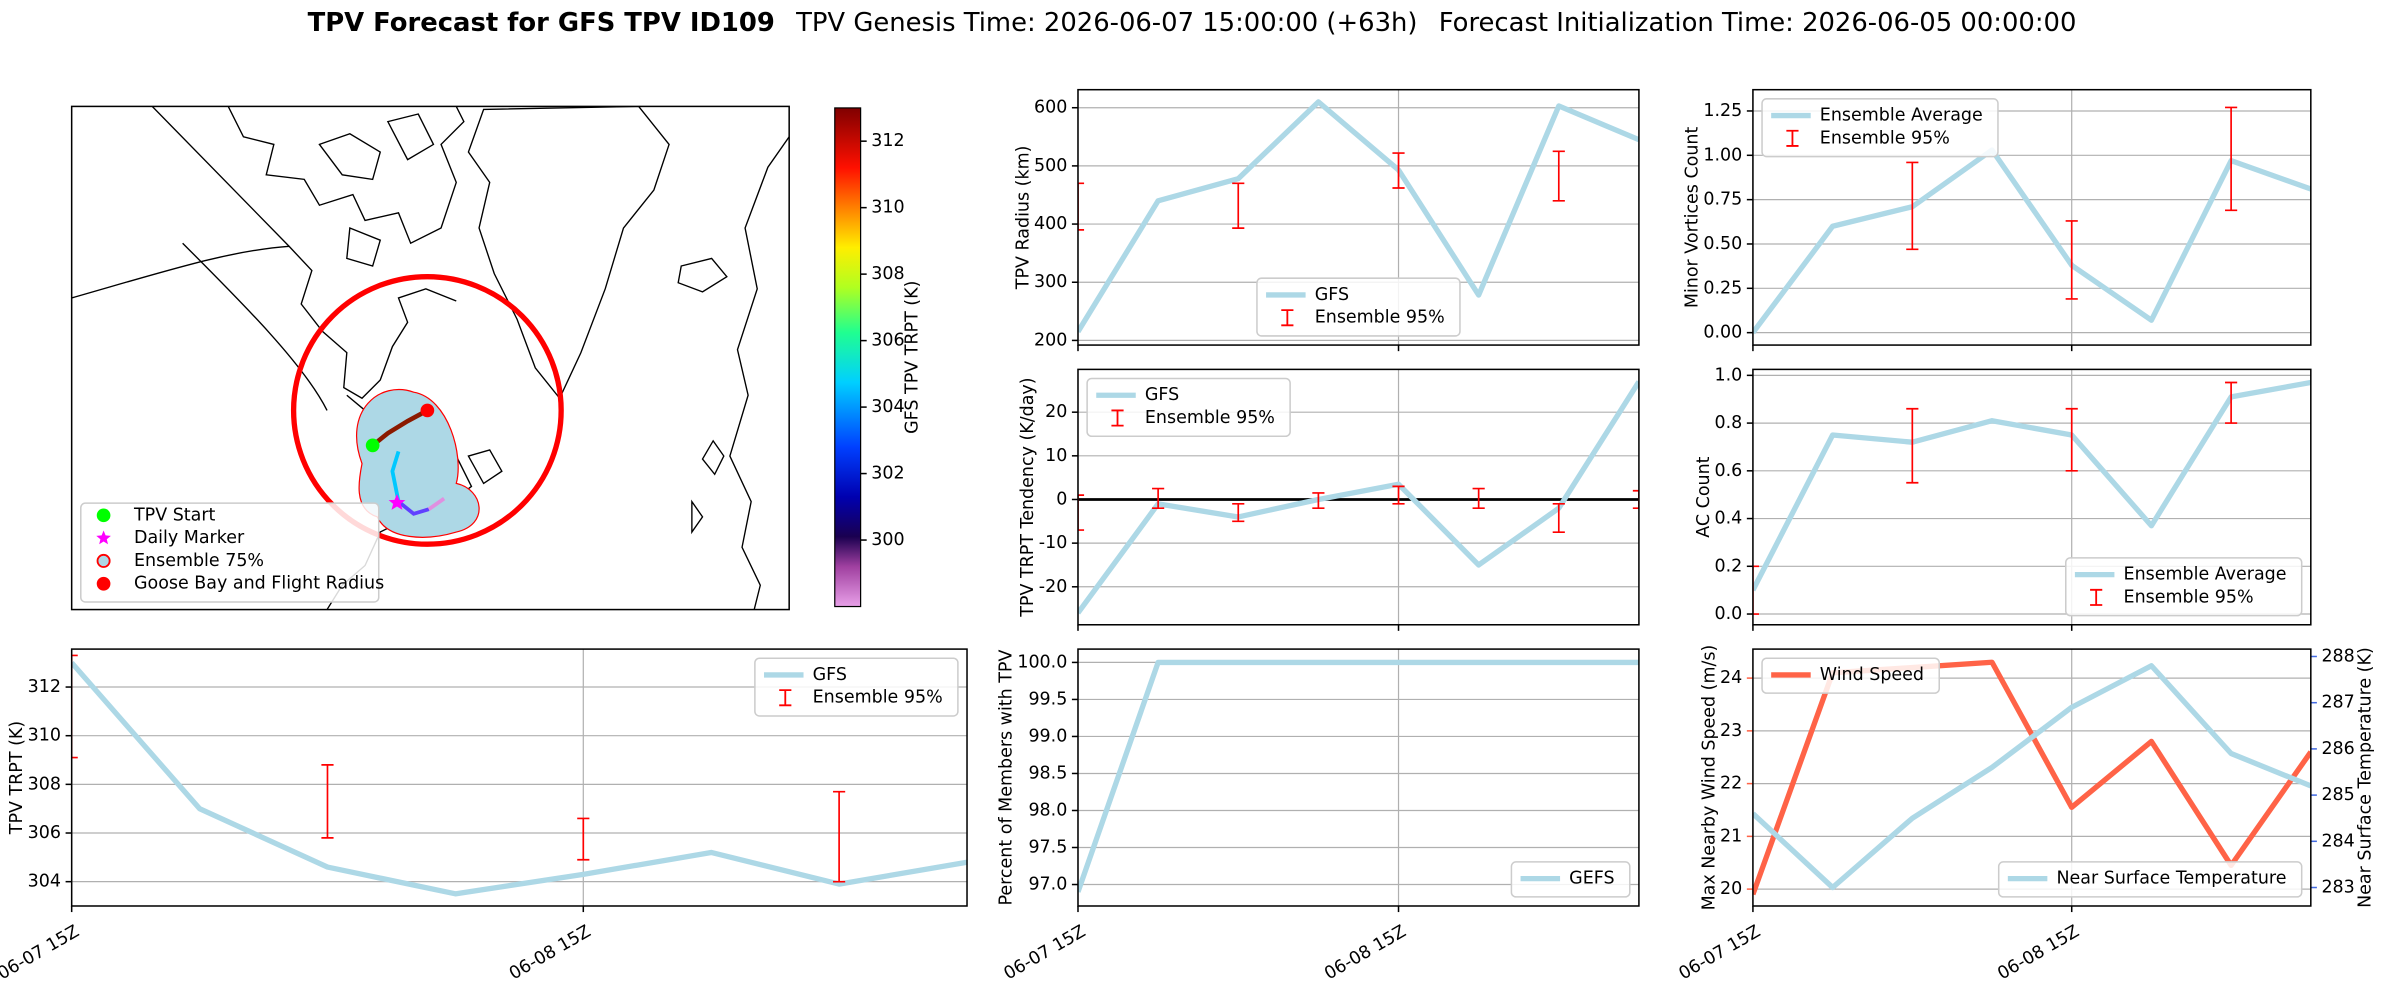 The image size is (2384, 982). What do you see at coordinates (259, 584) in the screenshot?
I see `legend-label: Goose Bay and Flight Radius` at bounding box center [259, 584].